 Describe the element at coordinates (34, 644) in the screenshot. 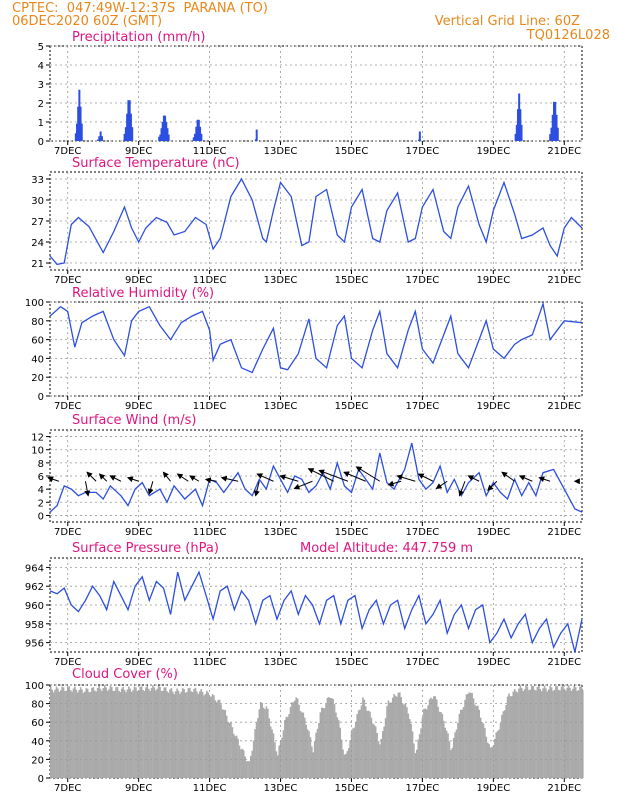

I see `y-tick-label: 956` at that location.